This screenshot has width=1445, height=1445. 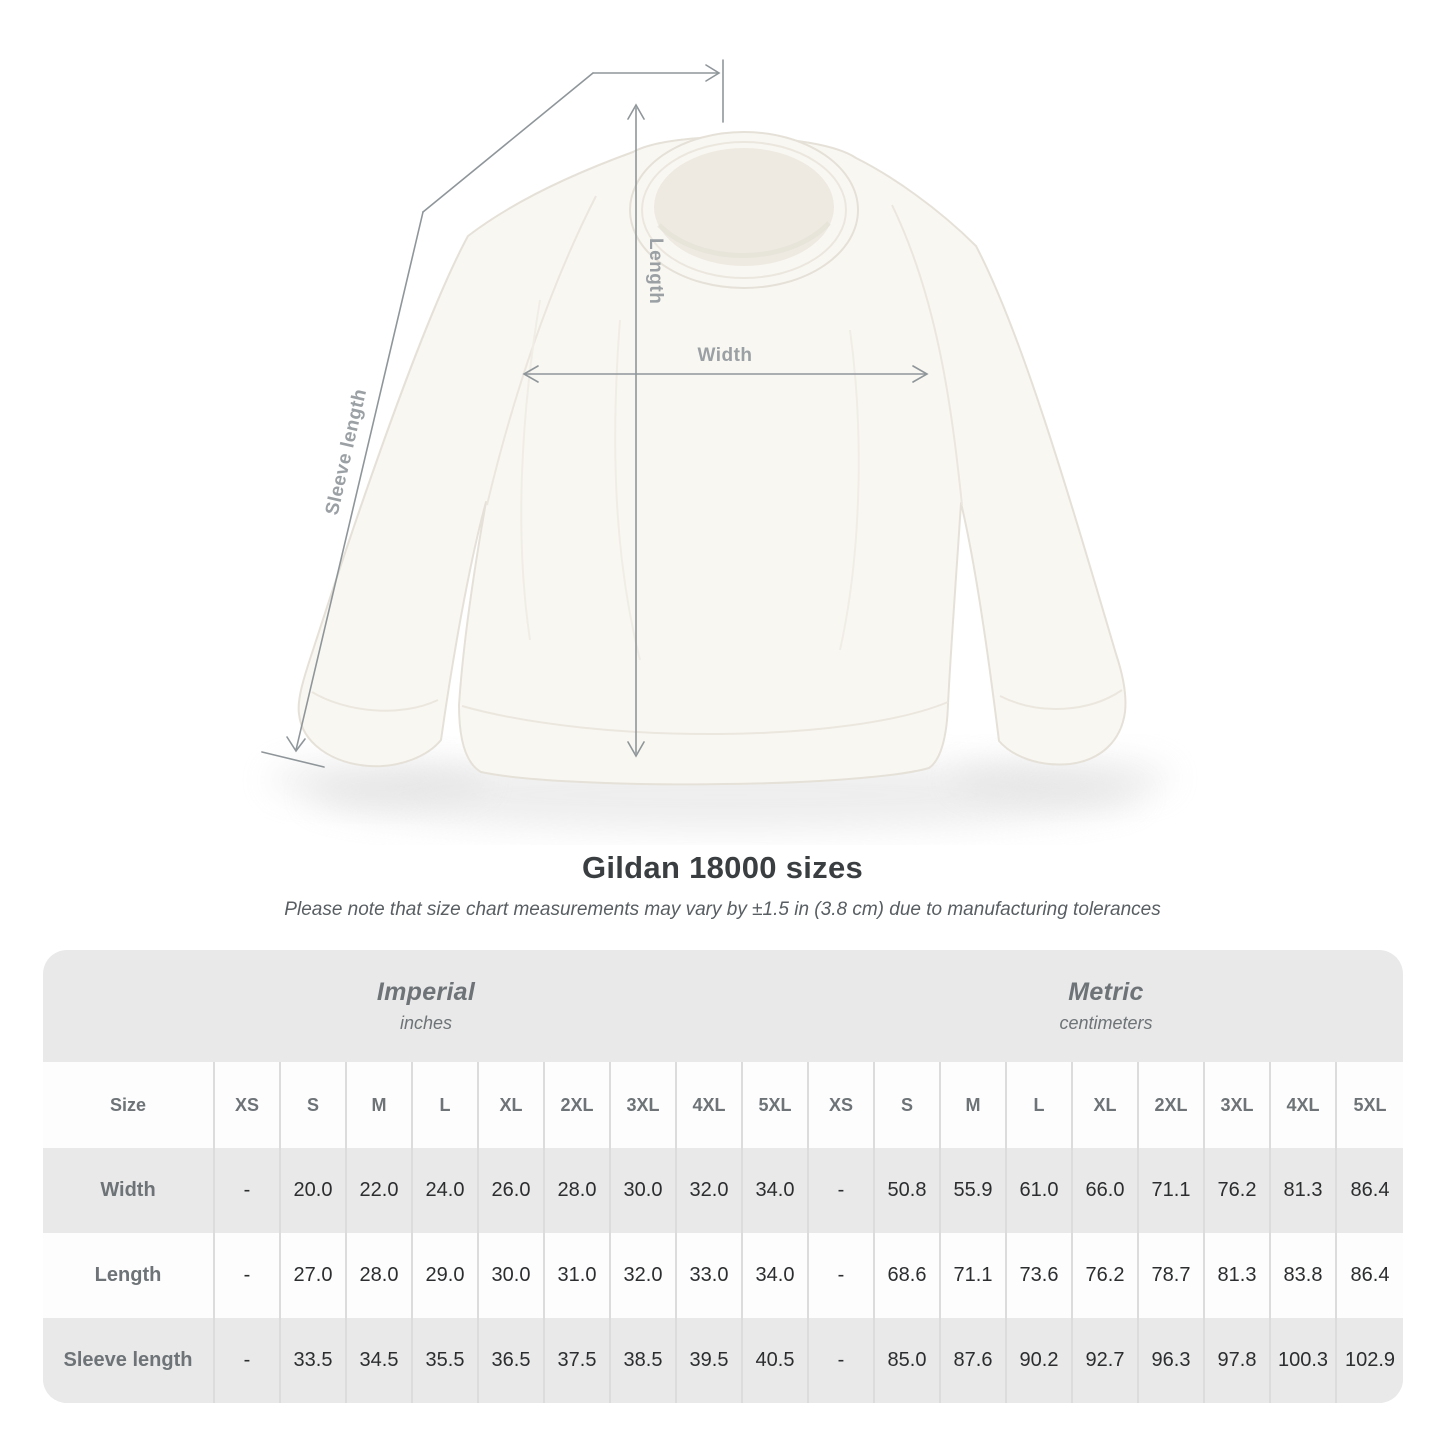 I want to click on row-label-length: Length, so click(x=129, y=1275).